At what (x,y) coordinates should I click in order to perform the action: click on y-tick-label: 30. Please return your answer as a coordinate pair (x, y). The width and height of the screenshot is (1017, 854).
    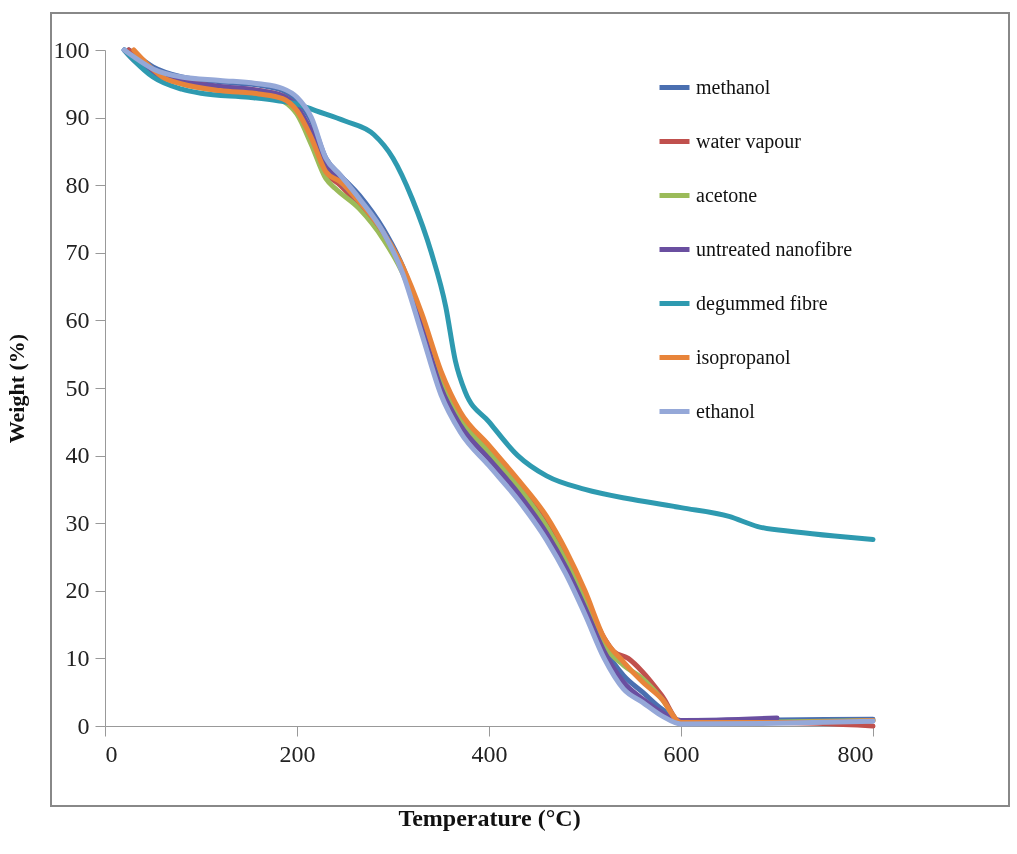
    Looking at the image, I should click on (77, 522).